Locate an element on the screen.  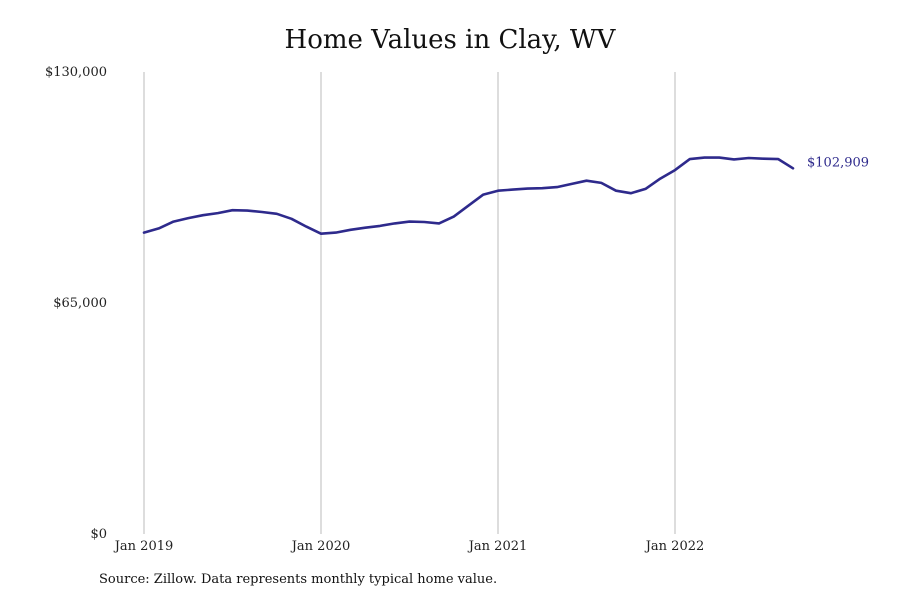
end-label-layer: $102,909 is located at coordinates (838, 162).